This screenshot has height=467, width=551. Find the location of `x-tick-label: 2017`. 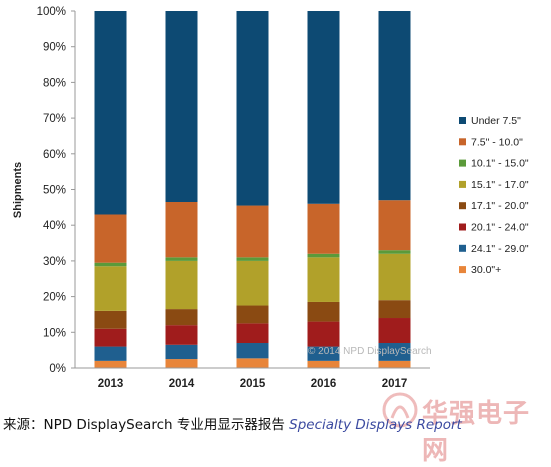

x-tick-label: 2017 is located at coordinates (395, 384).